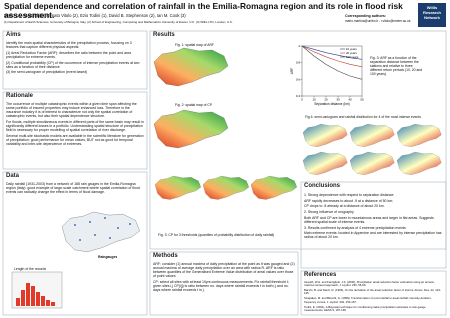  I want to click on conclusions-heading: Conclusions, so click(322, 186).